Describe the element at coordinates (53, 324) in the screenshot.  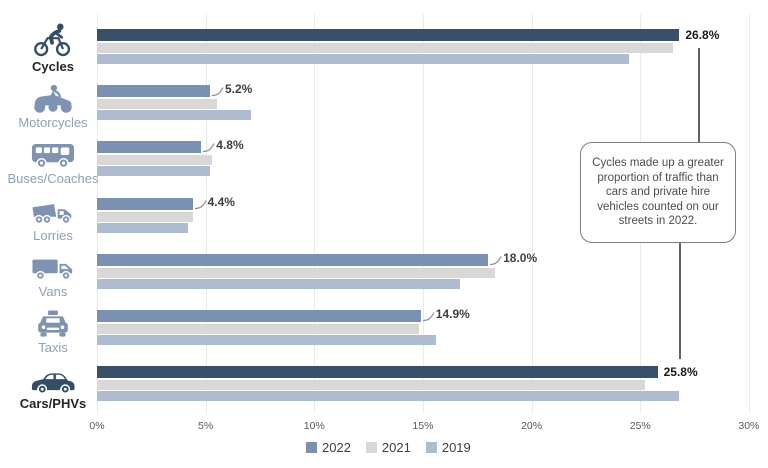
I see `taxi-icon` at that location.